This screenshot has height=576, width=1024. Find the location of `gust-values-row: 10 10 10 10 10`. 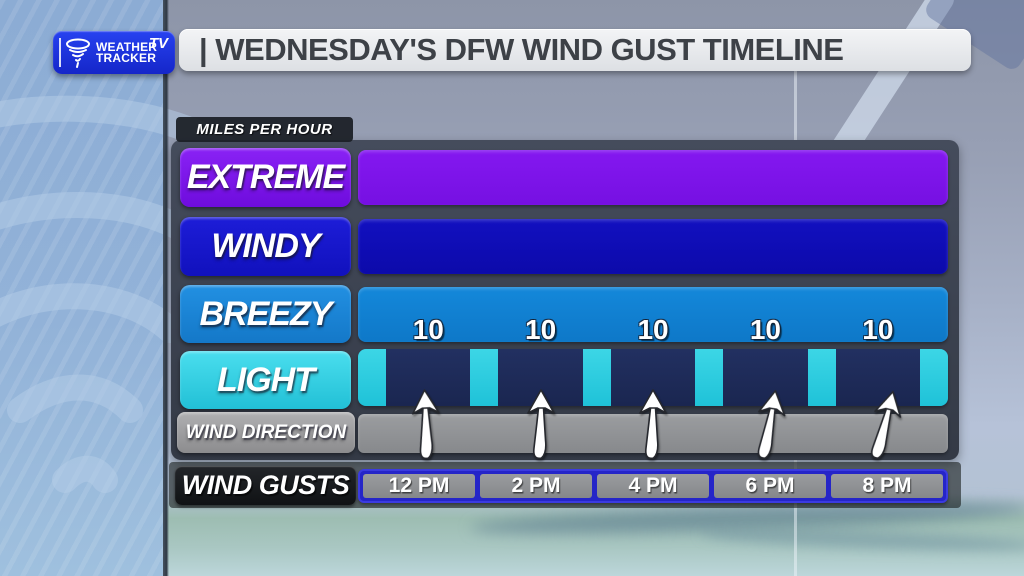

gust-values-row: 10 10 10 10 10 is located at coordinates (653, 327).